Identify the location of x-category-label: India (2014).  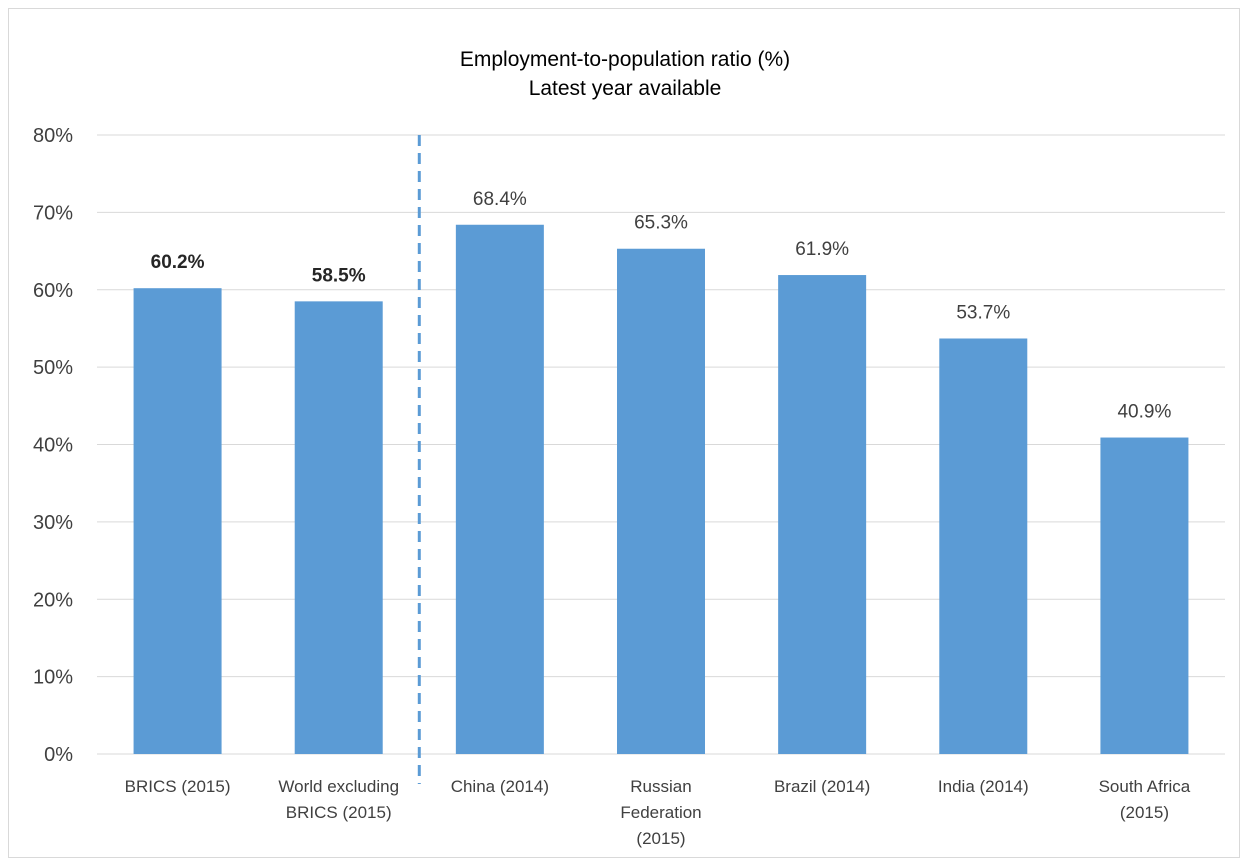
(983, 786).